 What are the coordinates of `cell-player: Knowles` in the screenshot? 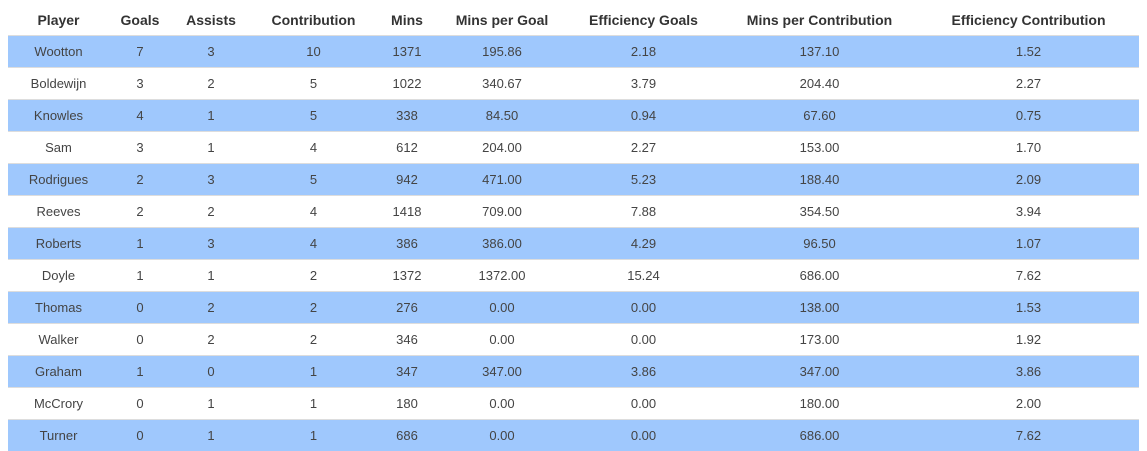 It's located at (58, 116).